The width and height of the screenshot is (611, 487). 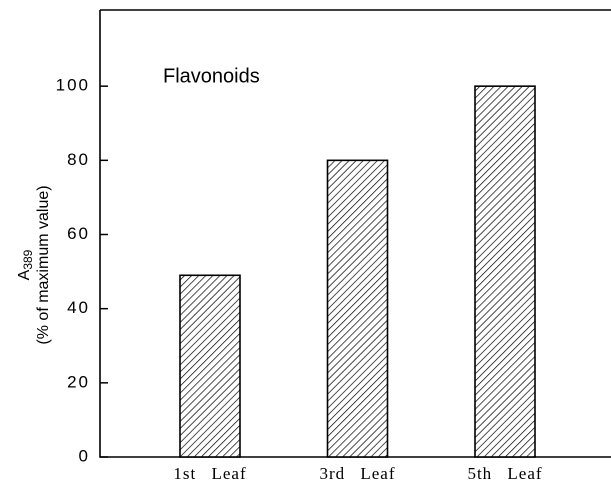 What do you see at coordinates (78, 381) in the screenshot?
I see `y-tick-label: 20` at bounding box center [78, 381].